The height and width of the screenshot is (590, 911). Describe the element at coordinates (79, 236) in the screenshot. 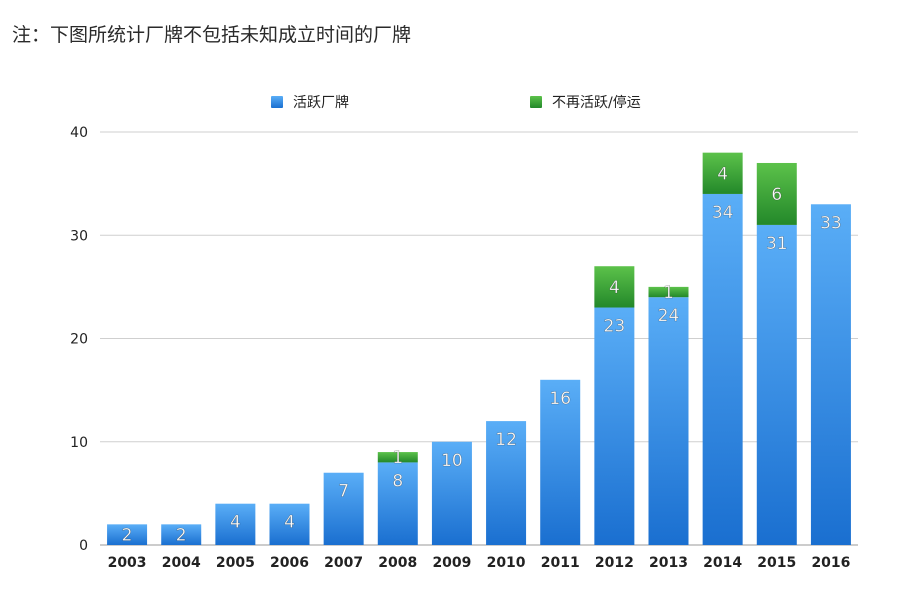

I see `y-tick-label: 30` at that location.